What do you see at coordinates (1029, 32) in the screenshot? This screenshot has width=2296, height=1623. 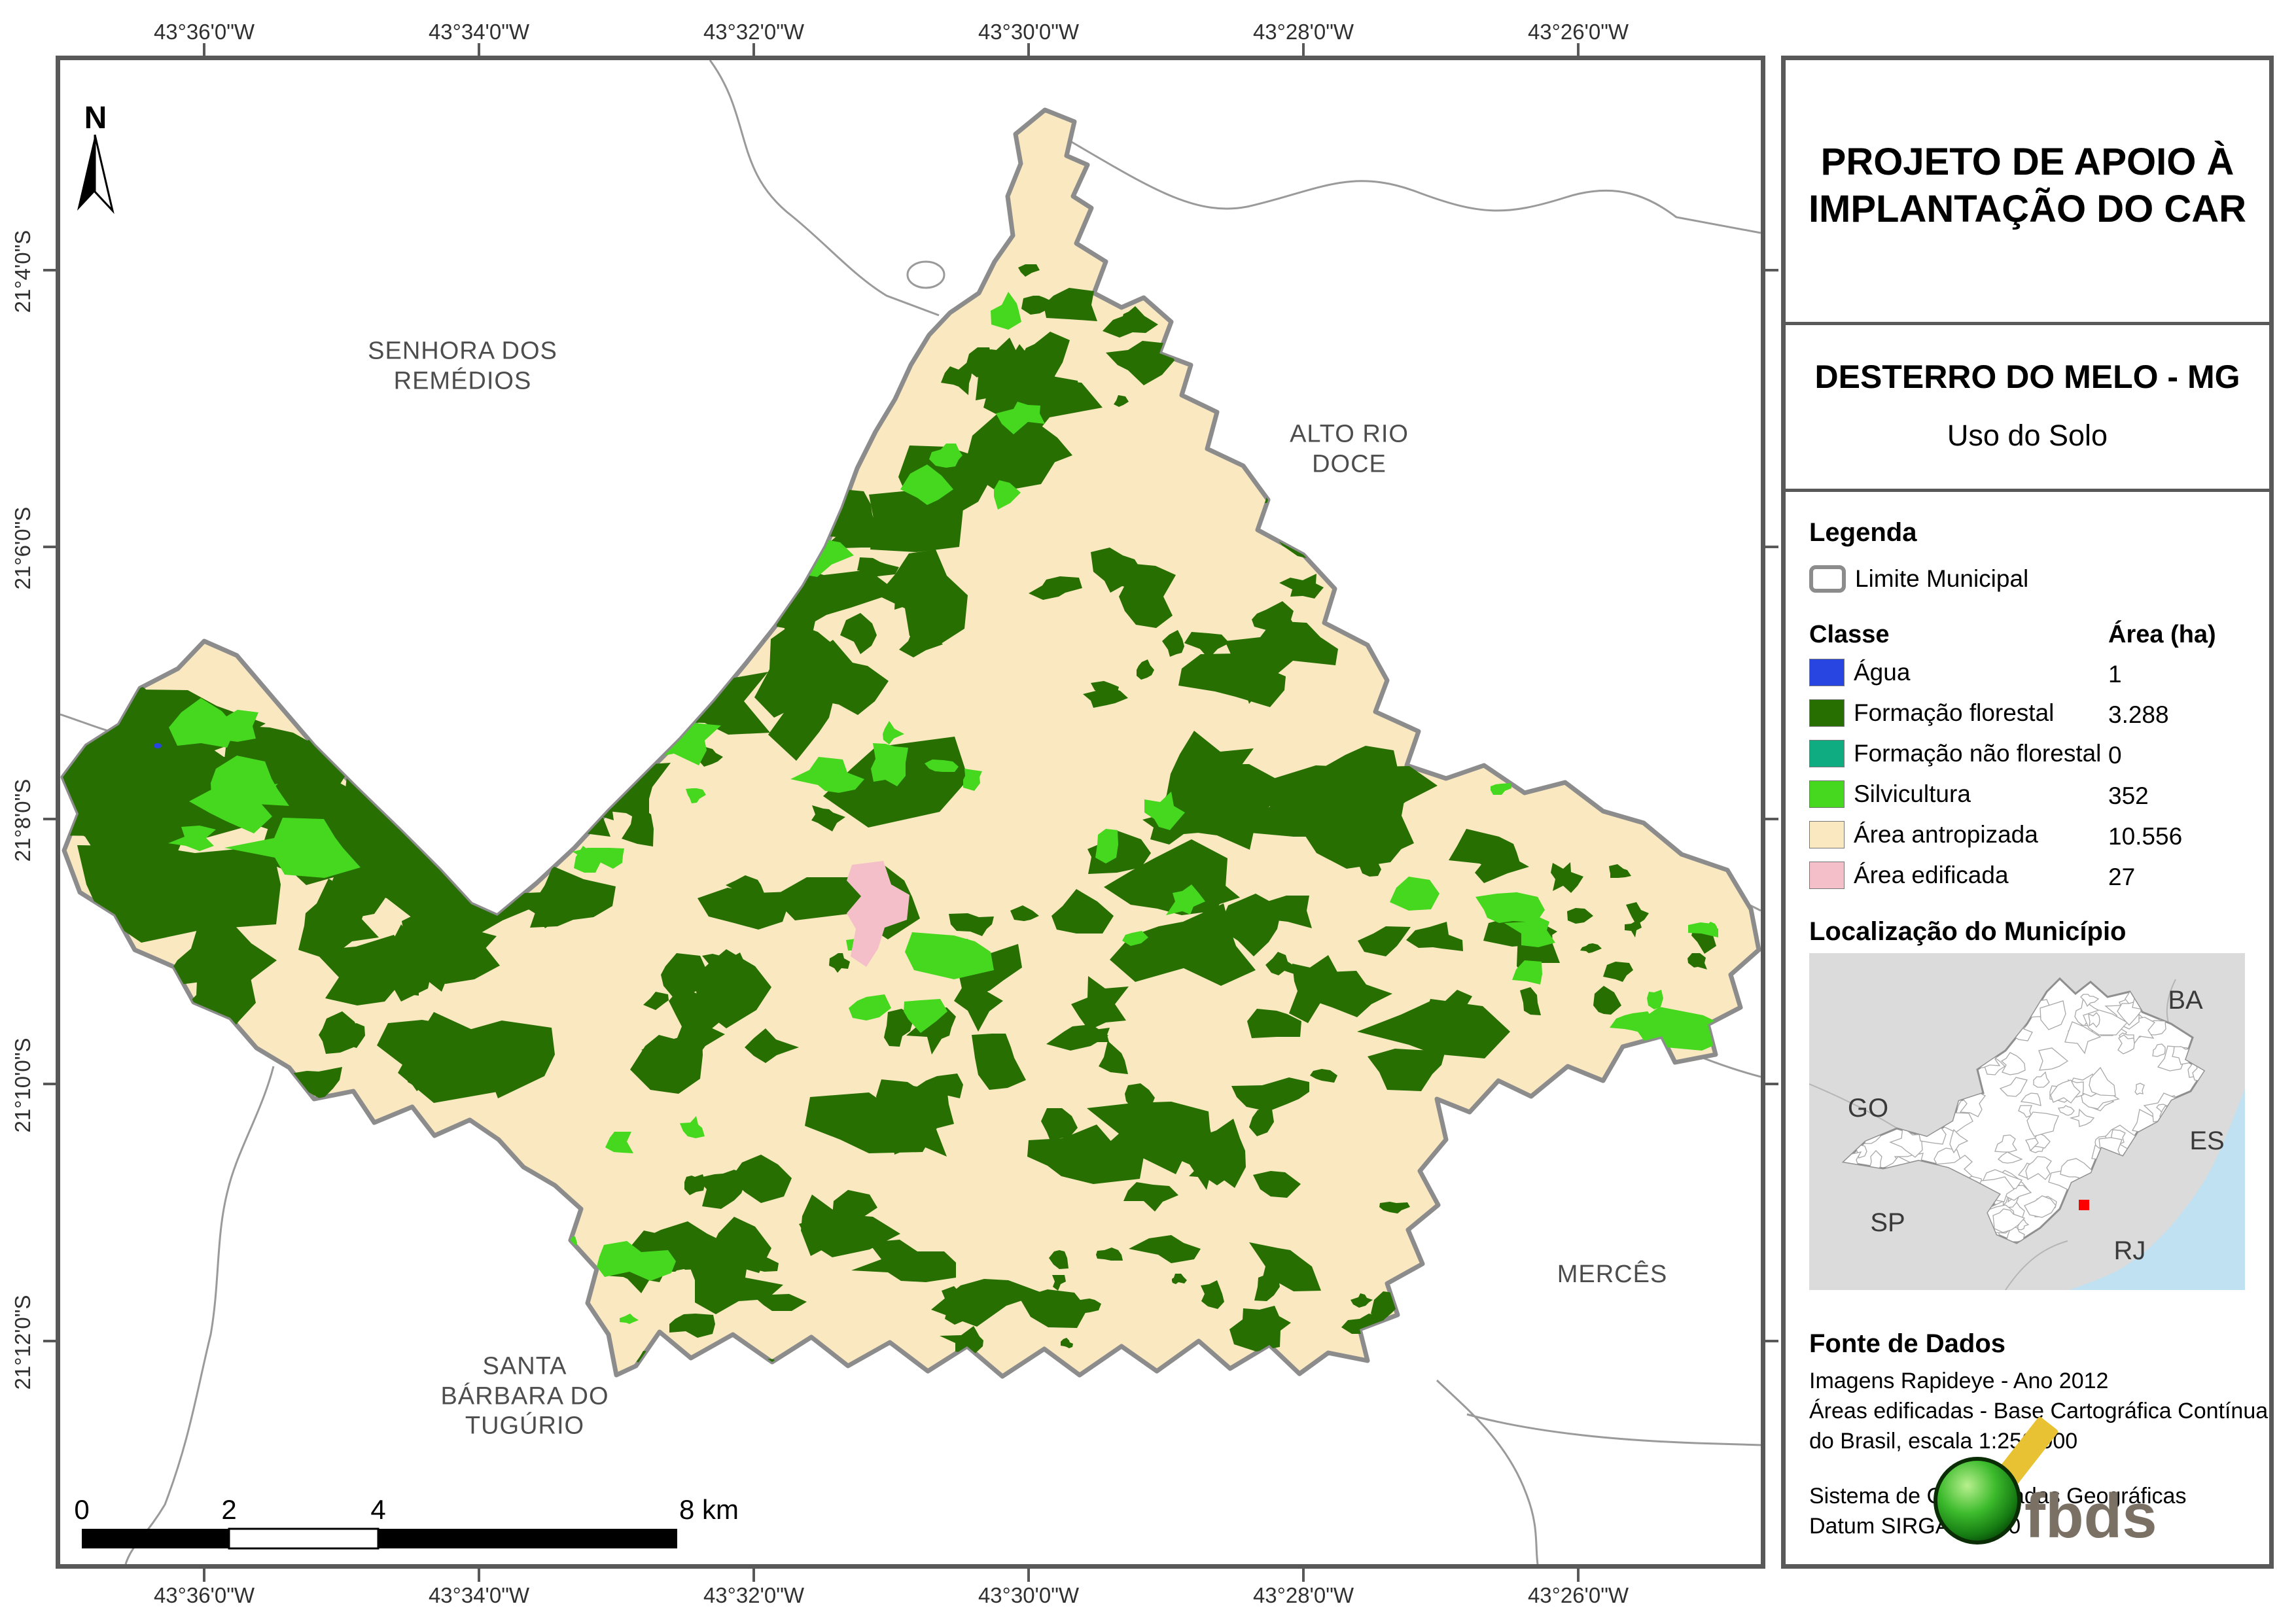 I see `lon-label-top: 43°30'0"W` at bounding box center [1029, 32].